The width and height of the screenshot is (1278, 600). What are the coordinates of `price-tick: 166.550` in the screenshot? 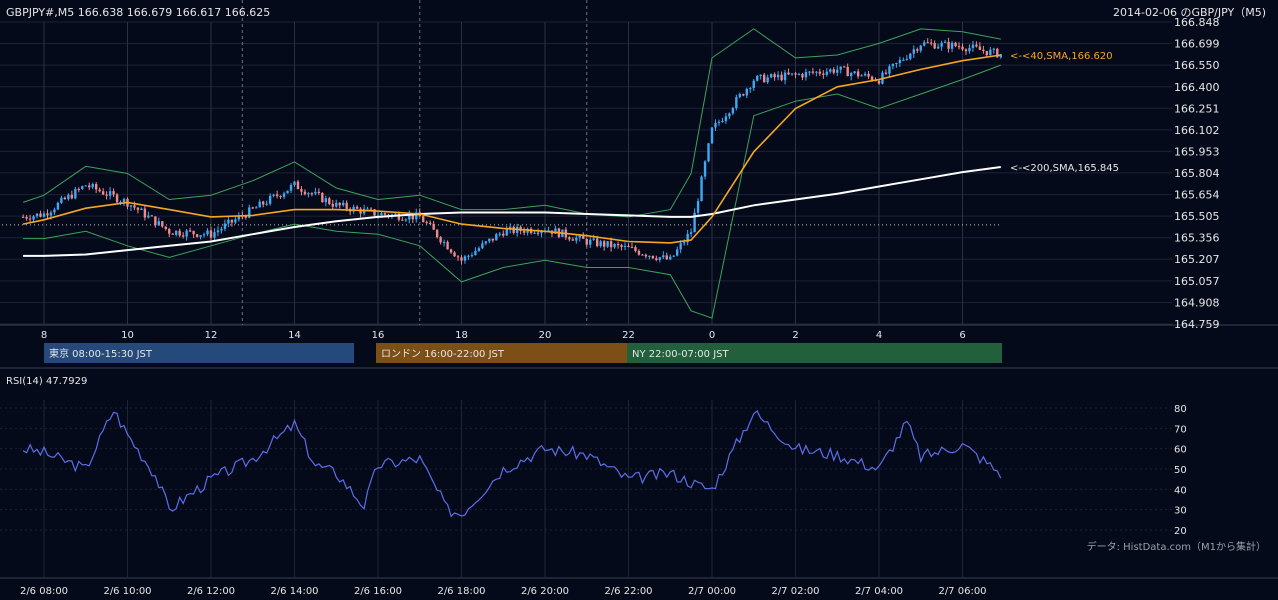 It's located at (1197, 65).